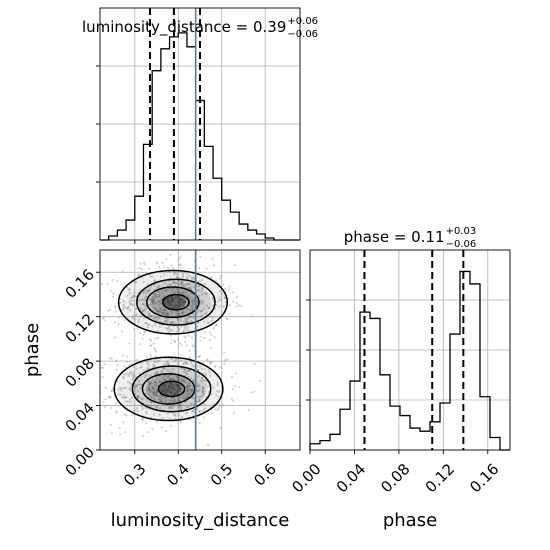 This screenshot has width=550, height=550. What do you see at coordinates (200, 28) in the screenshot?
I see `title-ld: luminosity_distance = 0.39 +0.06 −0.06` at bounding box center [200, 28].